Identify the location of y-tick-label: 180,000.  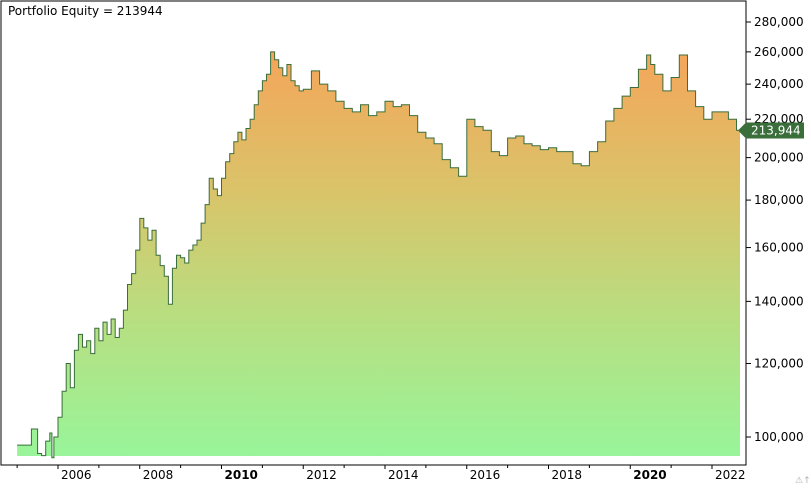
(779, 200).